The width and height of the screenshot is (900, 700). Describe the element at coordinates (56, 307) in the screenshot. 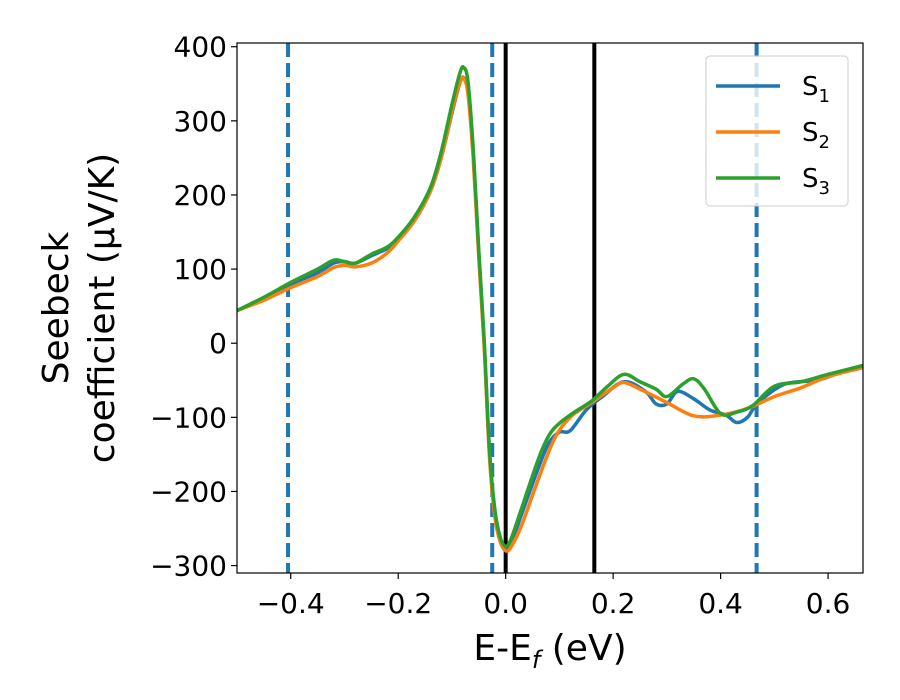

I see `y-axis-label-line1: Seebeck` at that location.